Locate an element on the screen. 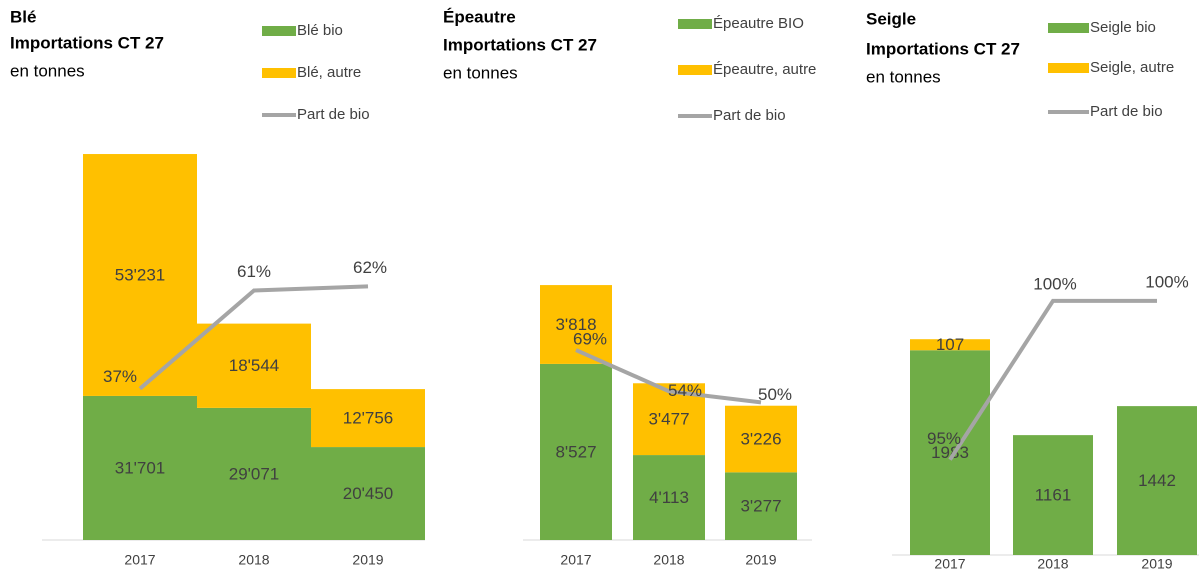 The image size is (1199, 570). chart-title: Seigle is located at coordinates (891, 18).